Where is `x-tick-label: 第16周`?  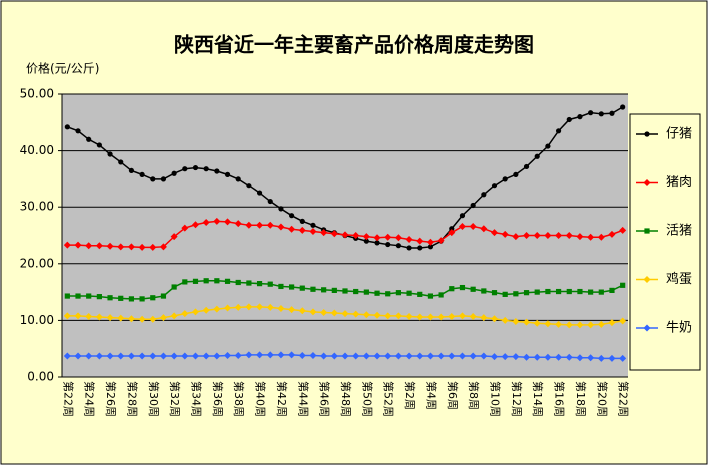 x-tick-label: 第16周 is located at coordinates (560, 399).